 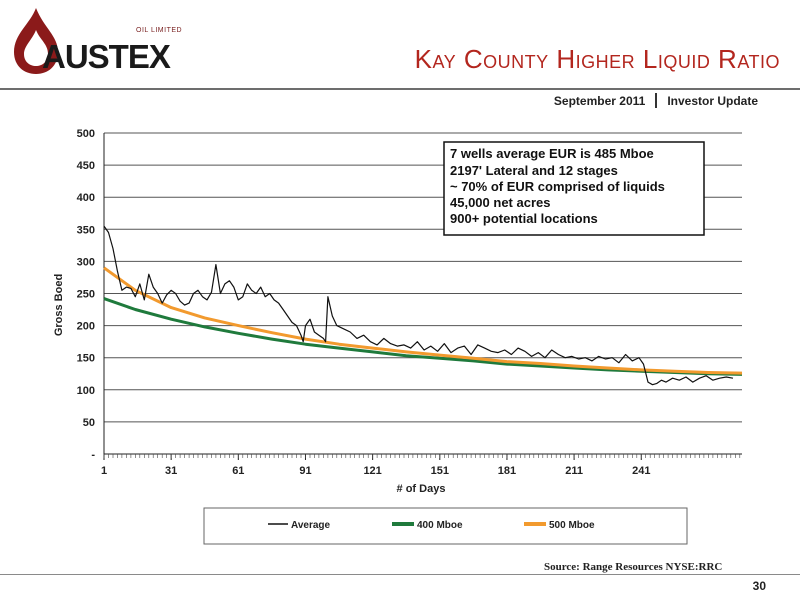 What do you see at coordinates (507, 471) in the screenshot?
I see `x-tick-label: 181` at bounding box center [507, 471].